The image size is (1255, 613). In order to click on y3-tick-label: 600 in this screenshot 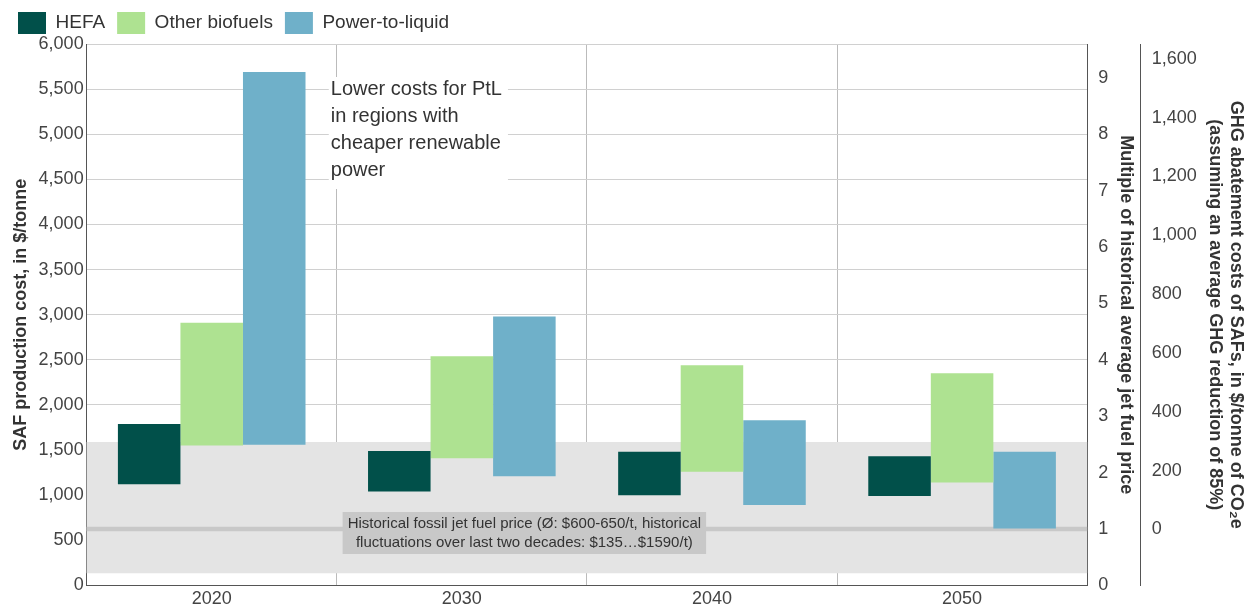, I will do `click(1166, 351)`.